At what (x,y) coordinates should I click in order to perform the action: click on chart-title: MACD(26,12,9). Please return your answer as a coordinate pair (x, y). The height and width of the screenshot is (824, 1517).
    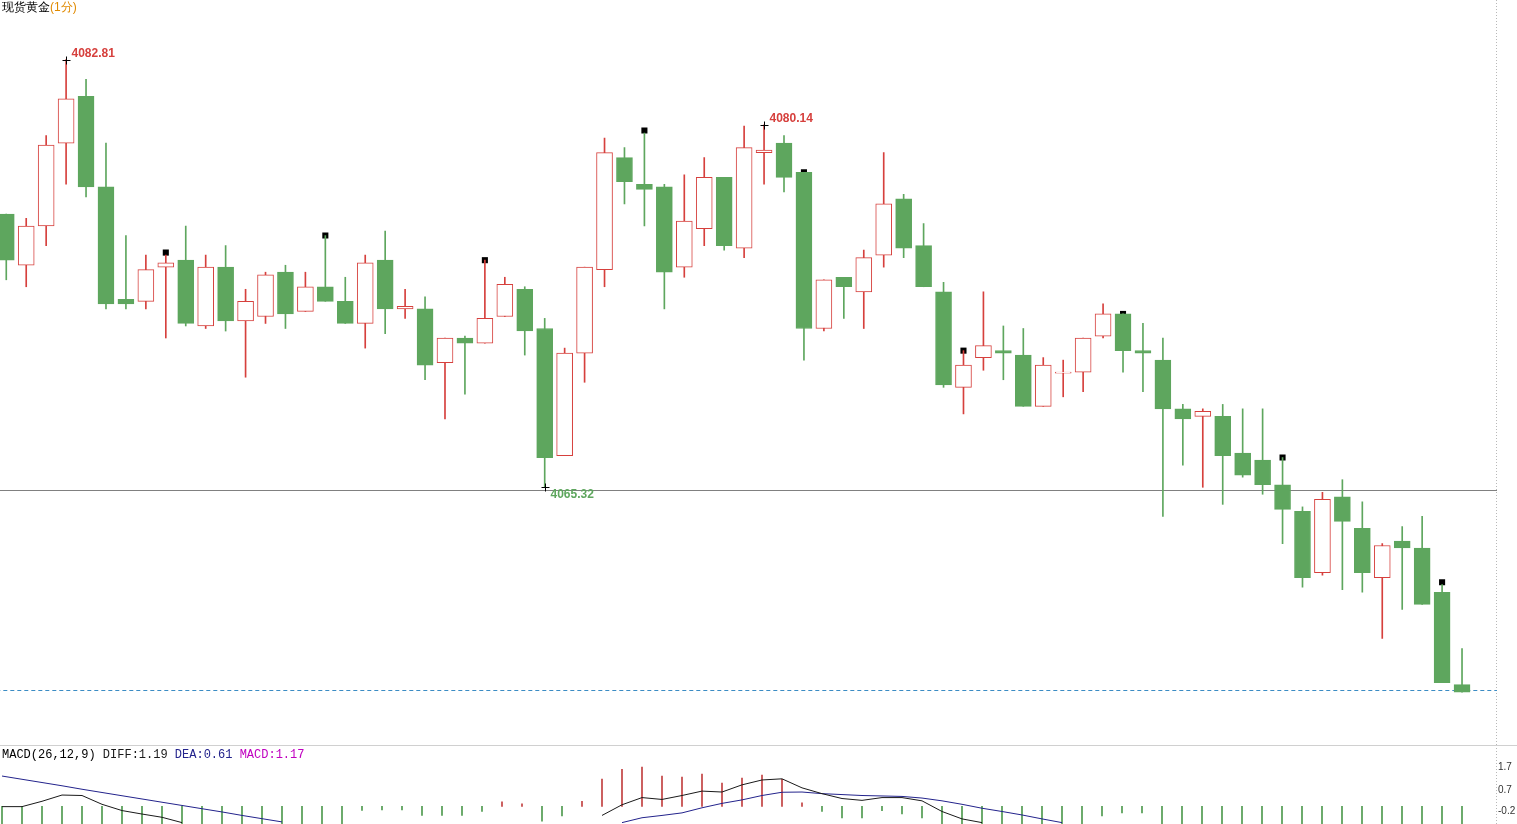
    Looking at the image, I should click on (49, 755).